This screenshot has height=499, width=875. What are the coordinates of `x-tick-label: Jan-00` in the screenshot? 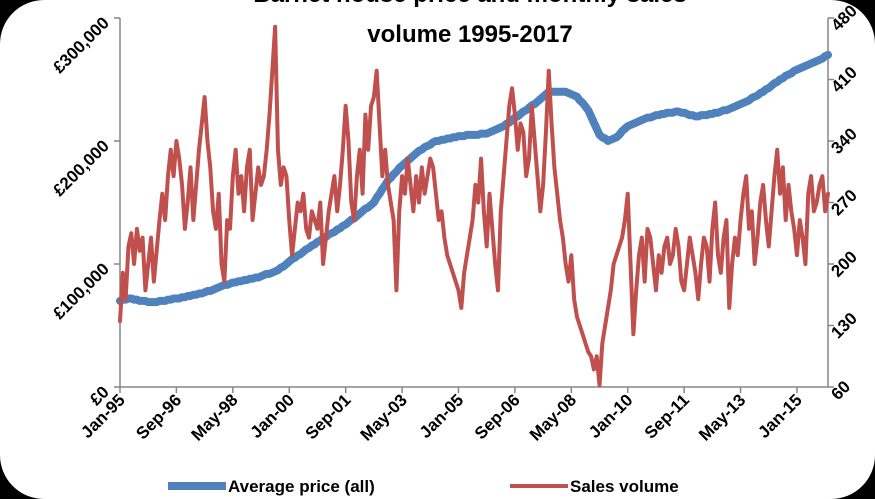 It's located at (273, 416).